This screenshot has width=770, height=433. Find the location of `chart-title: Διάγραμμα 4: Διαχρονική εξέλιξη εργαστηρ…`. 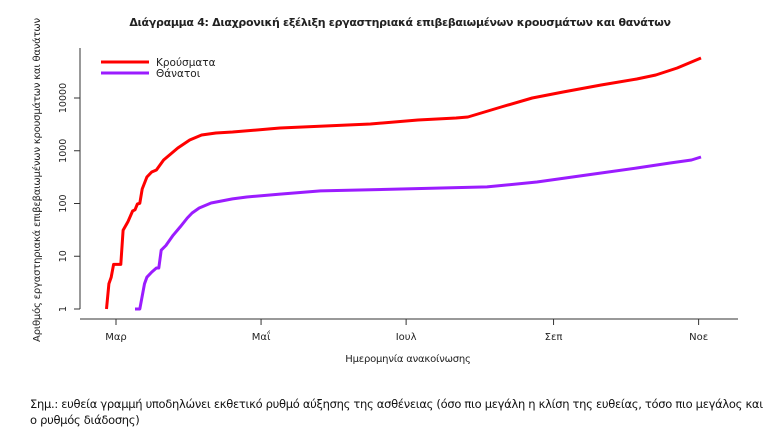

chart-title: Διάγραμμα 4: Διαχρονική εξέλιξη εργαστηρ… is located at coordinates (399, 22).